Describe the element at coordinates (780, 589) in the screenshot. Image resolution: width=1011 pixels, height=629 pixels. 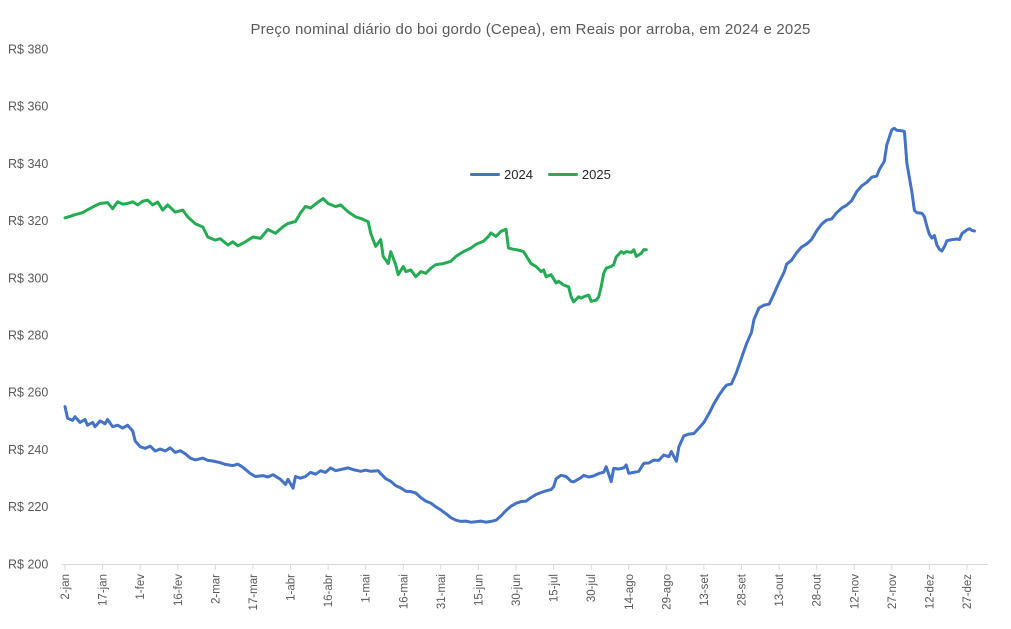
I see `x-axis-label: 13-out` at that location.